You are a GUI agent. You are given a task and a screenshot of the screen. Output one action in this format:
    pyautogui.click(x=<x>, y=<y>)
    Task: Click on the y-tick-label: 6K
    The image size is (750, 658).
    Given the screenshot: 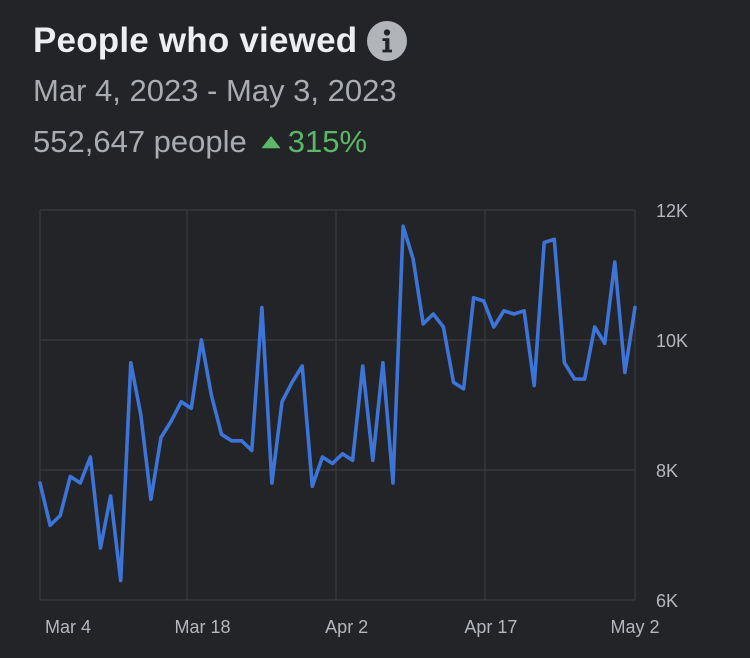 What is the action you would take?
    pyautogui.click(x=667, y=601)
    